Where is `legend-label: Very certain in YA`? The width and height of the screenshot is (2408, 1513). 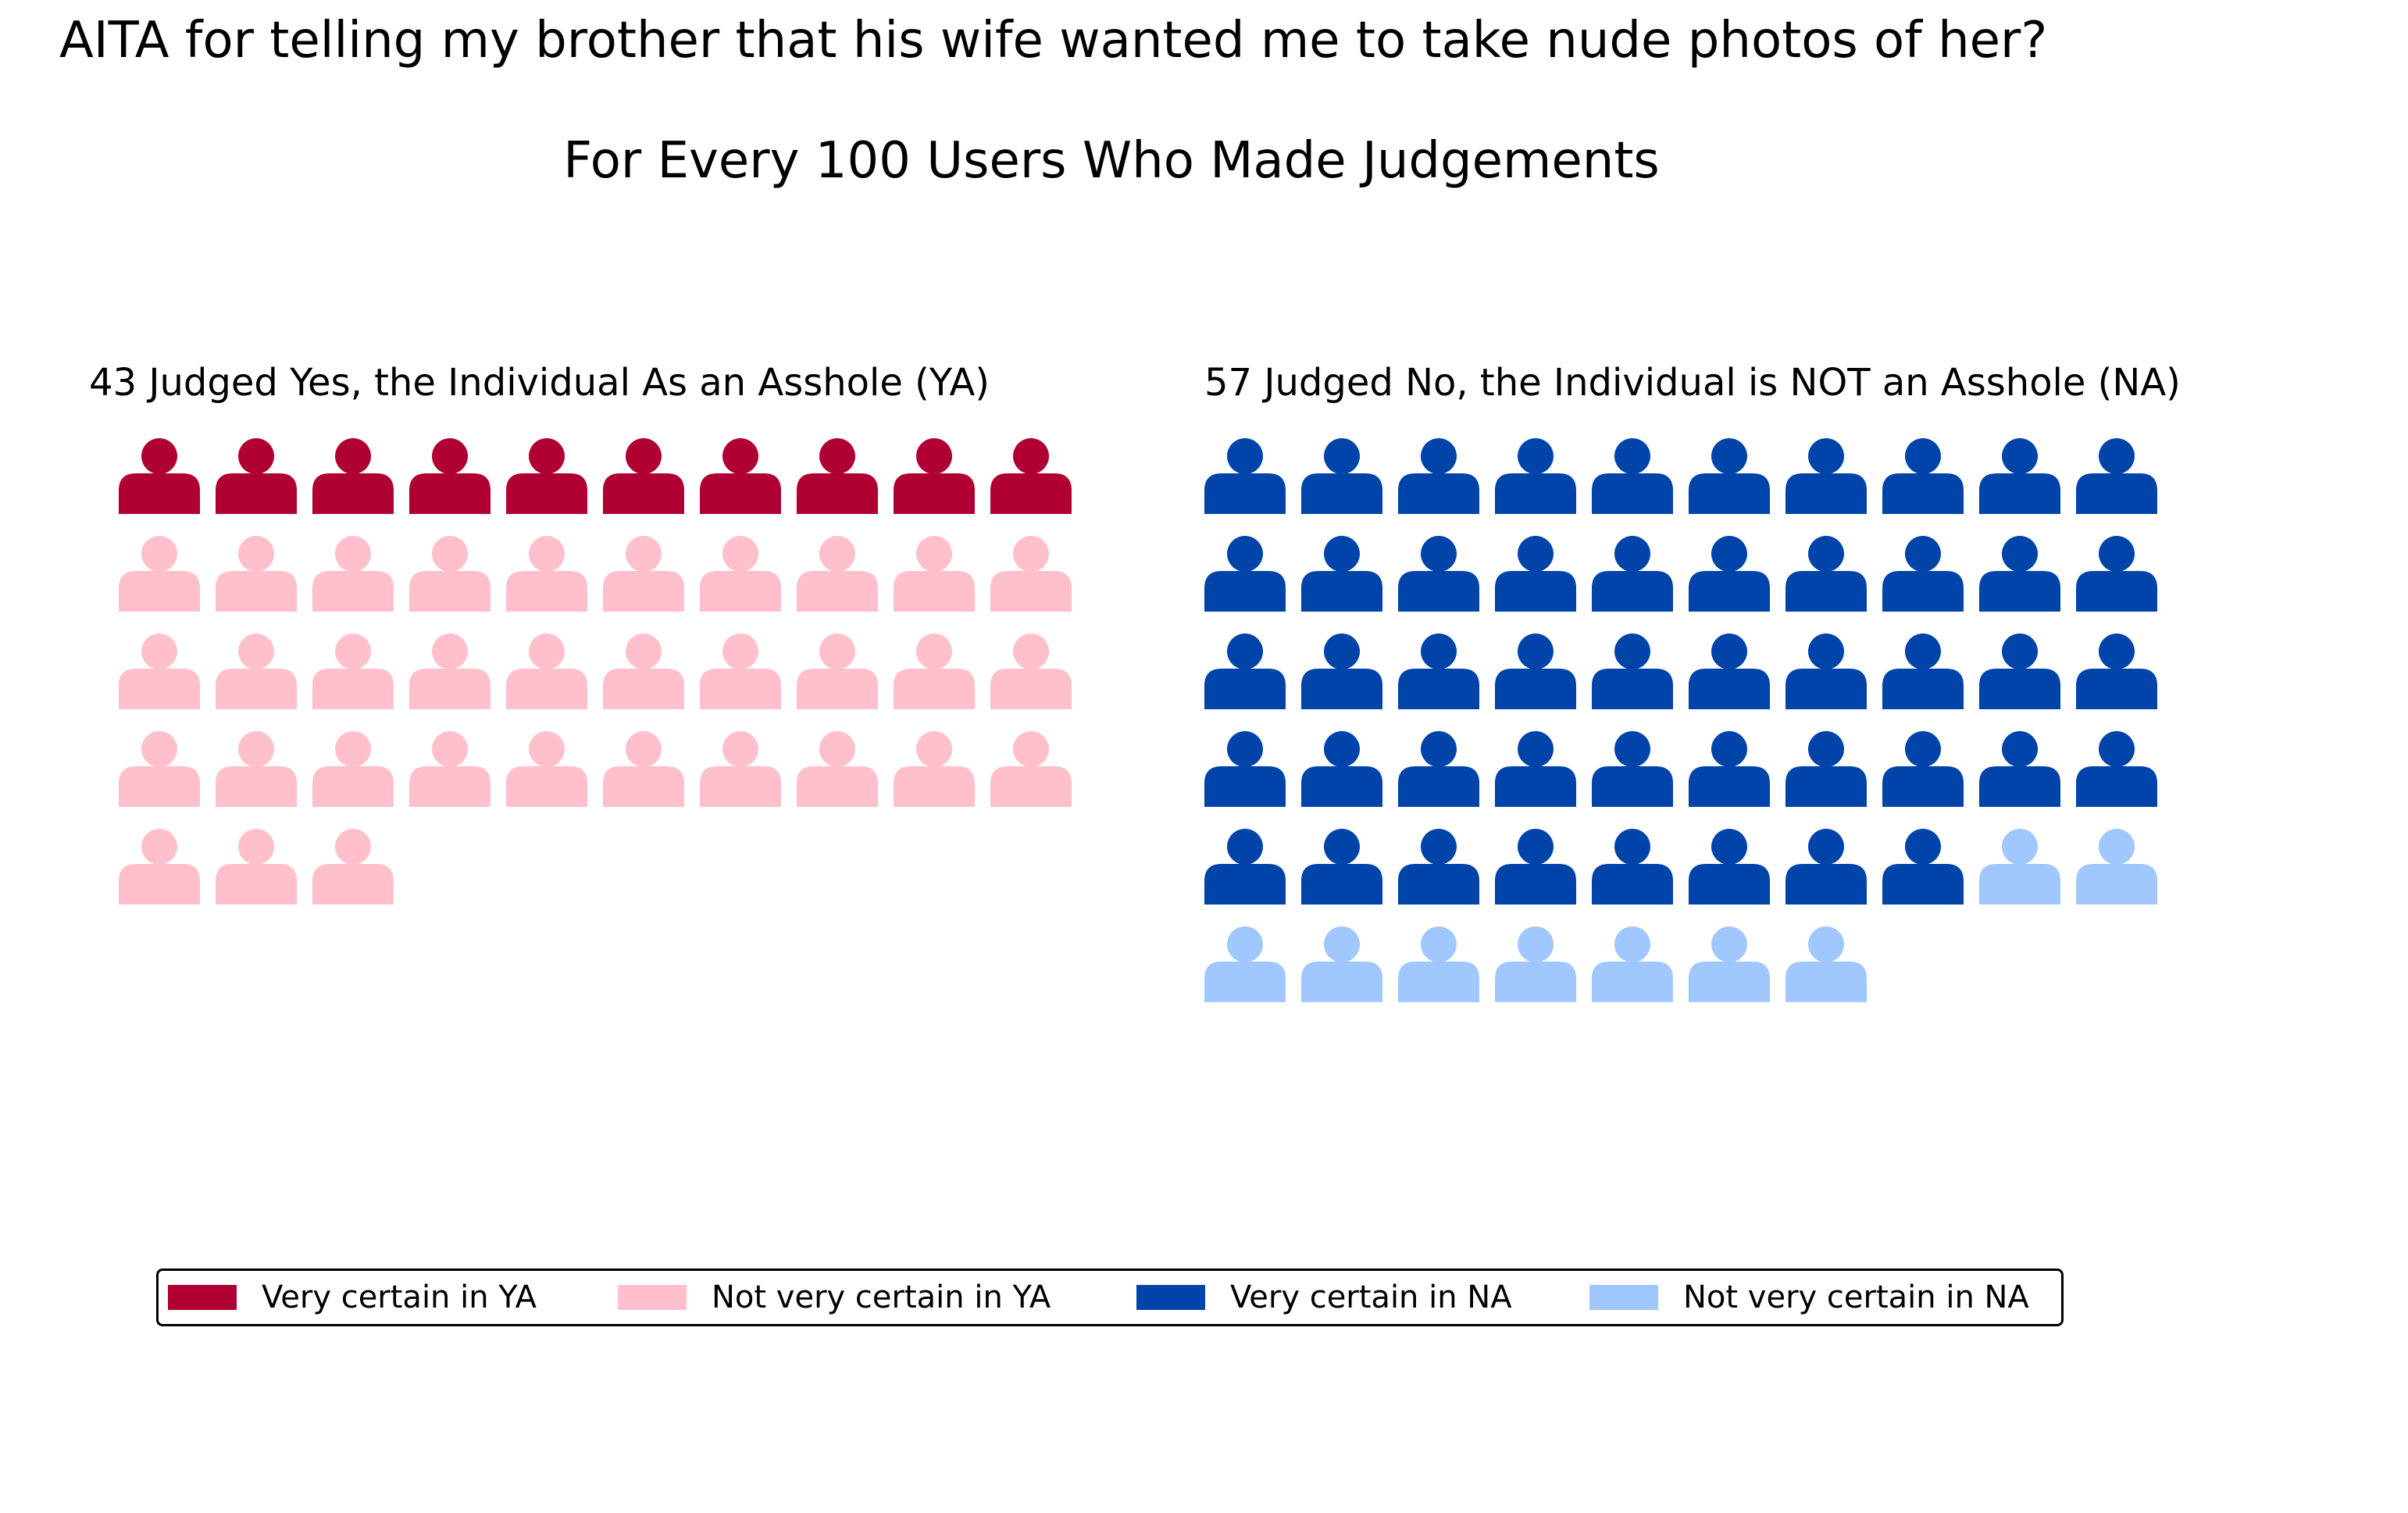 legend-label: Very certain in YA is located at coordinates (400, 1297).